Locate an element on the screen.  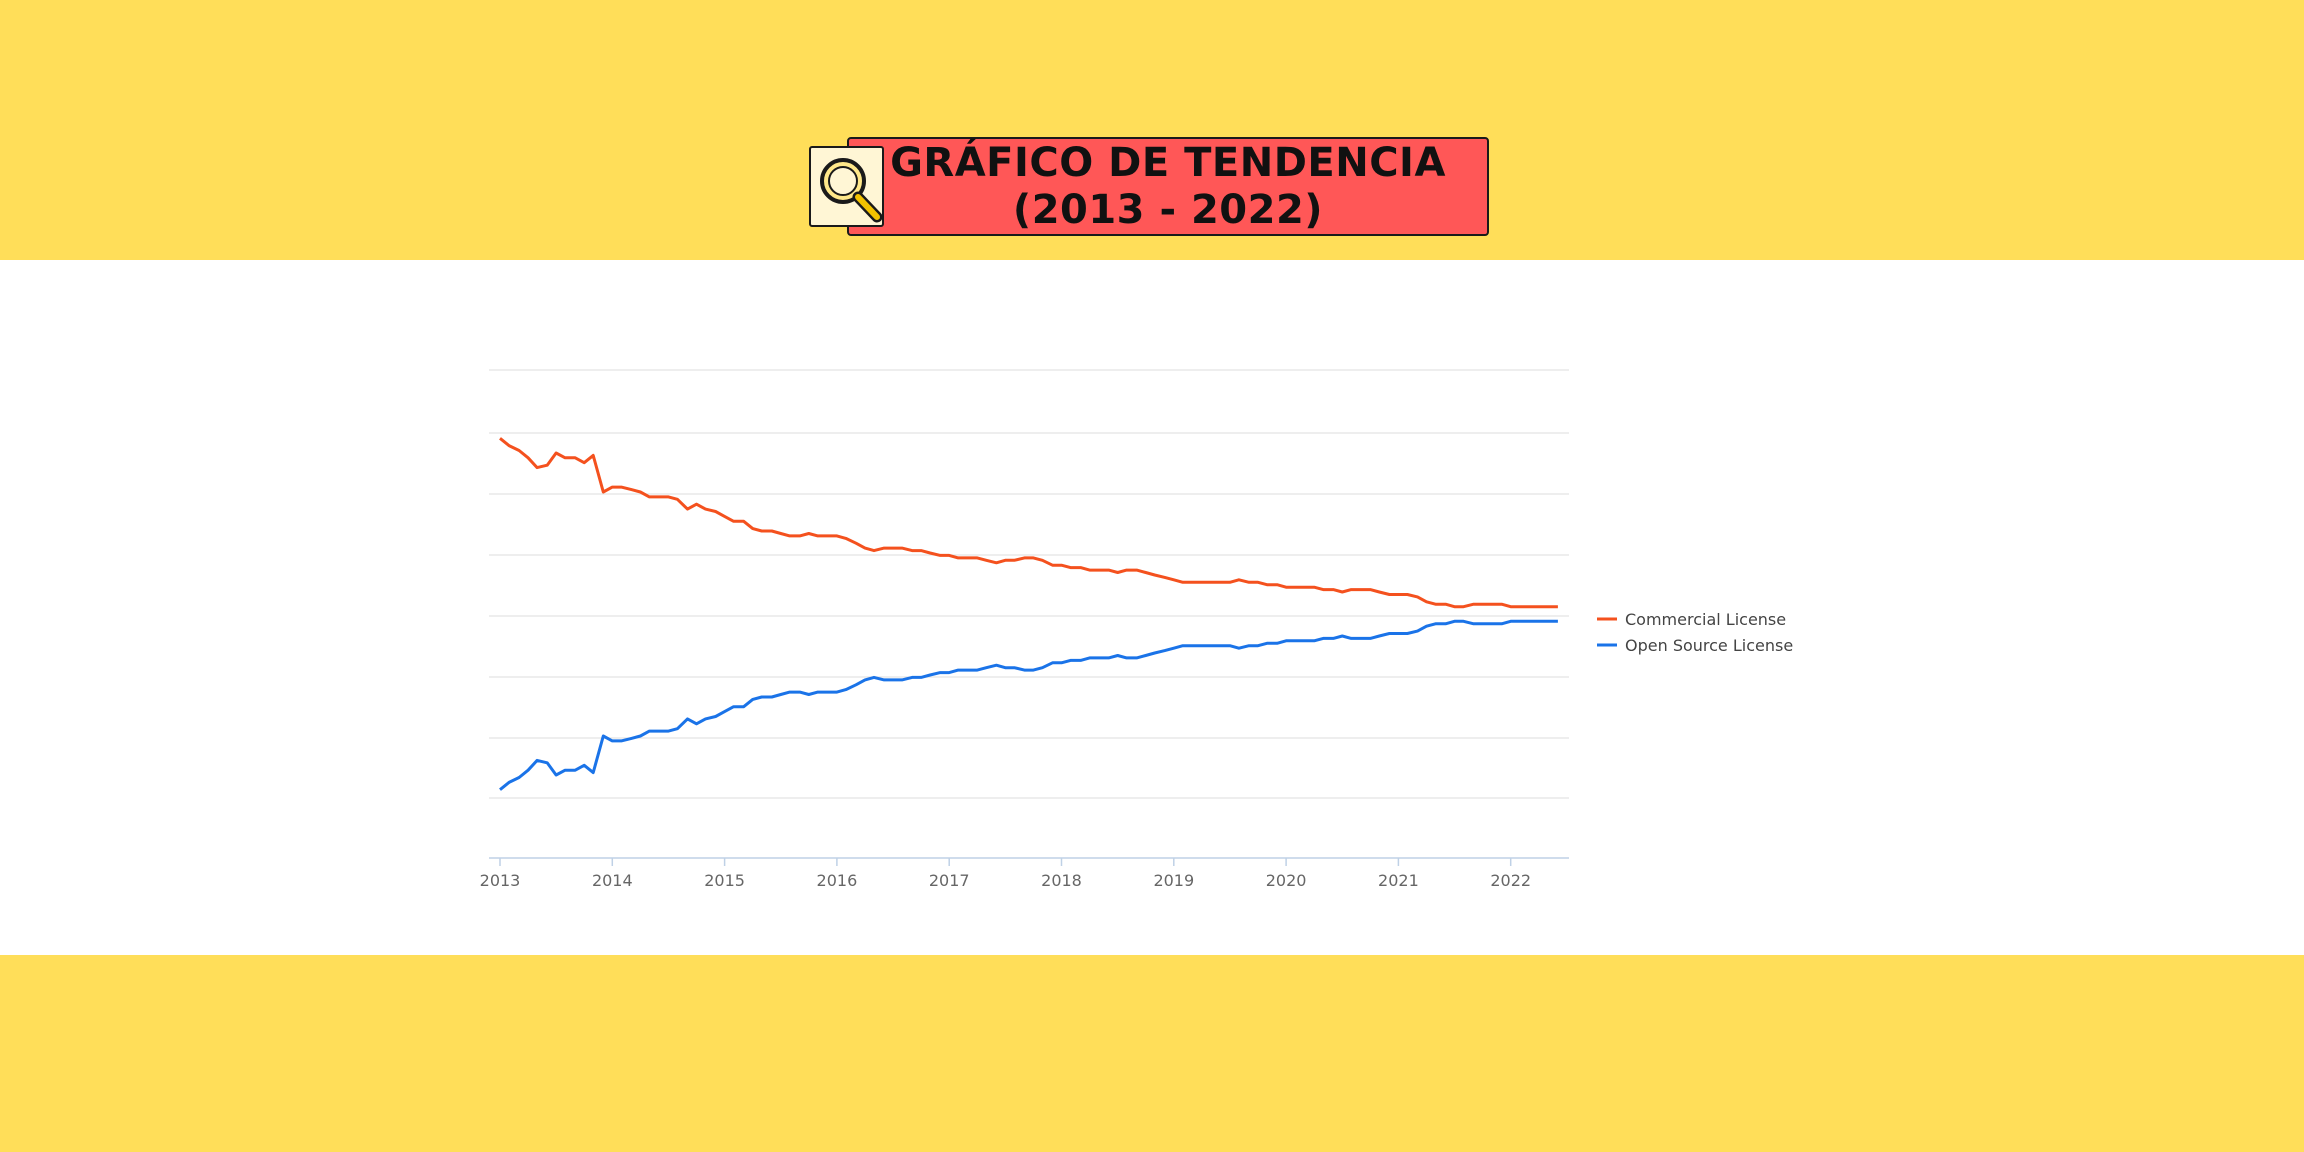
x-tick-label: 2021 is located at coordinates (1398, 880).